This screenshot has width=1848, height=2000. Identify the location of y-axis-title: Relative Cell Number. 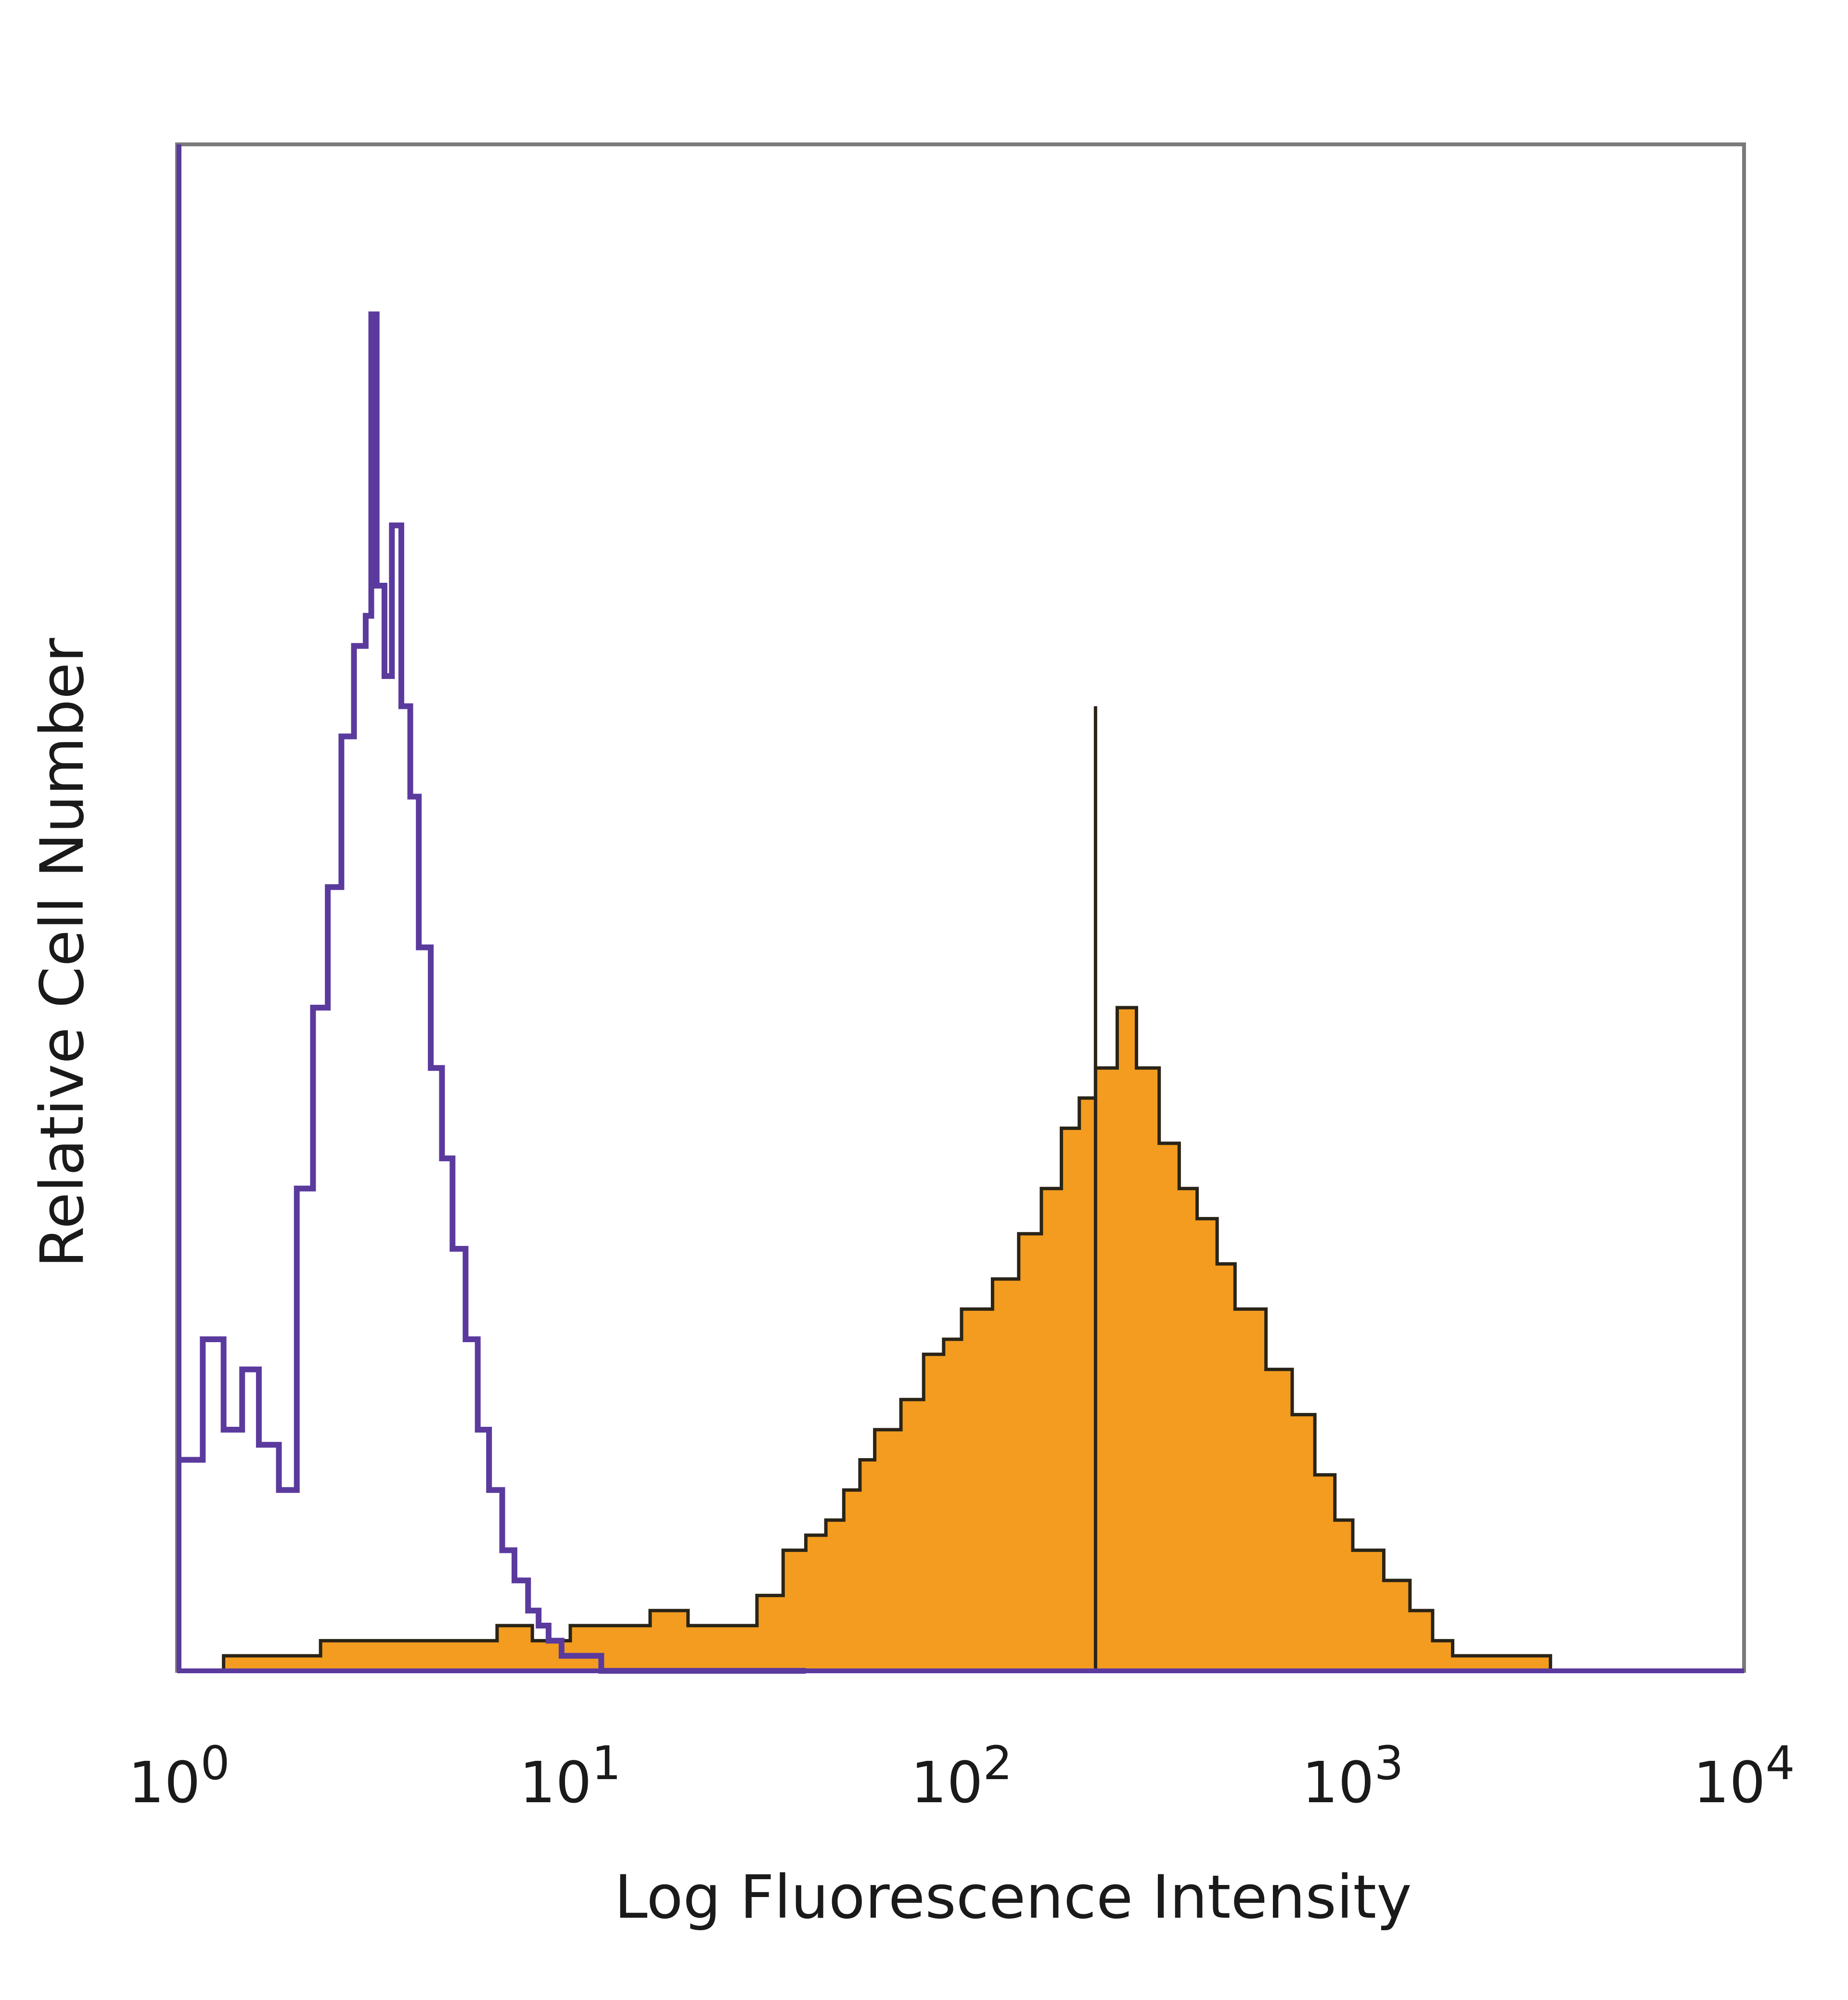
(62, 953).